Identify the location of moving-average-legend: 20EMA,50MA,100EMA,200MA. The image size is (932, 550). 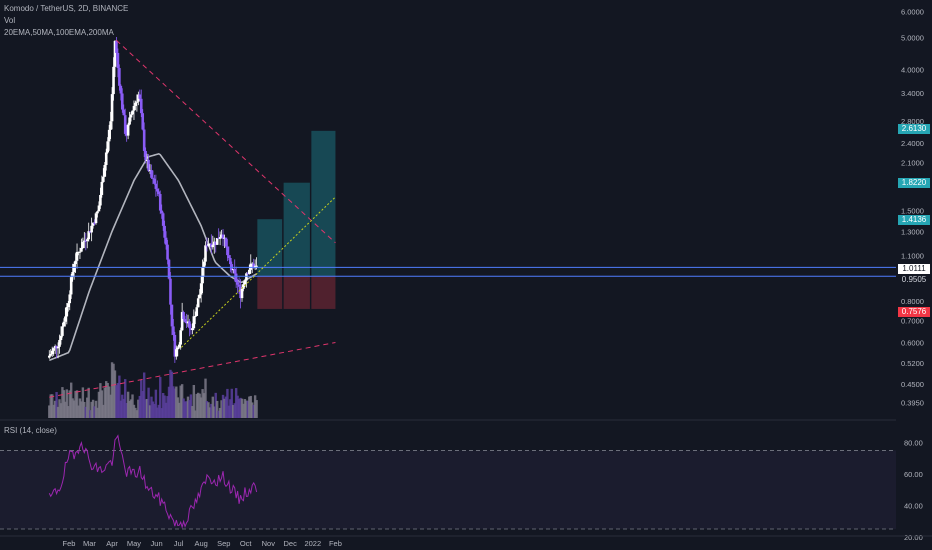
(59, 32).